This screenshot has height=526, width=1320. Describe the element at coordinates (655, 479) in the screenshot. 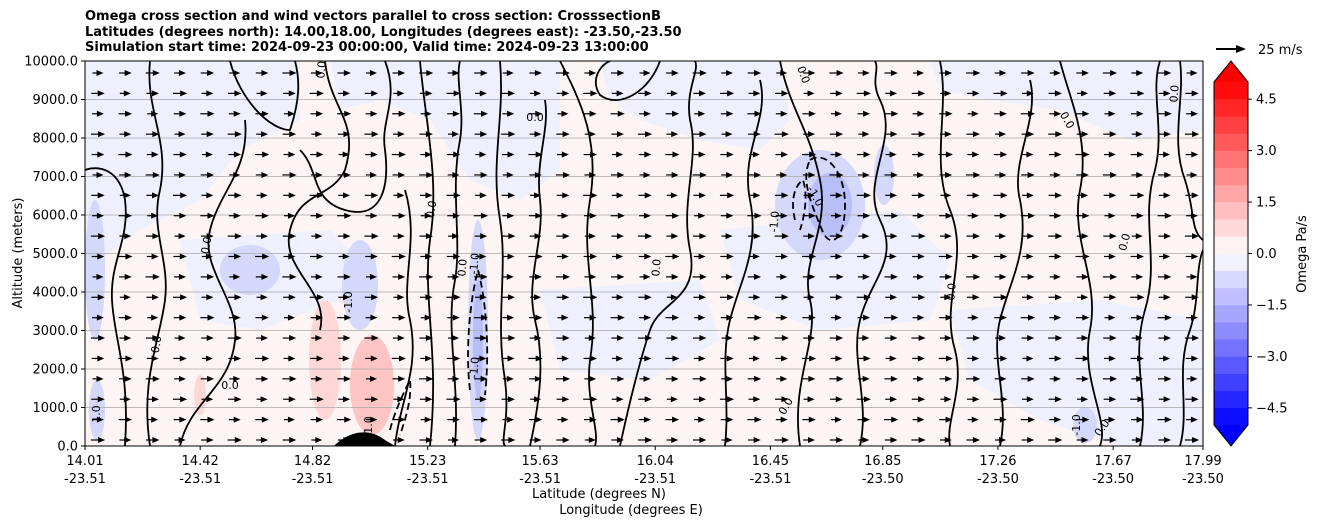

I see `x-tick-label-lon: -23.51` at that location.